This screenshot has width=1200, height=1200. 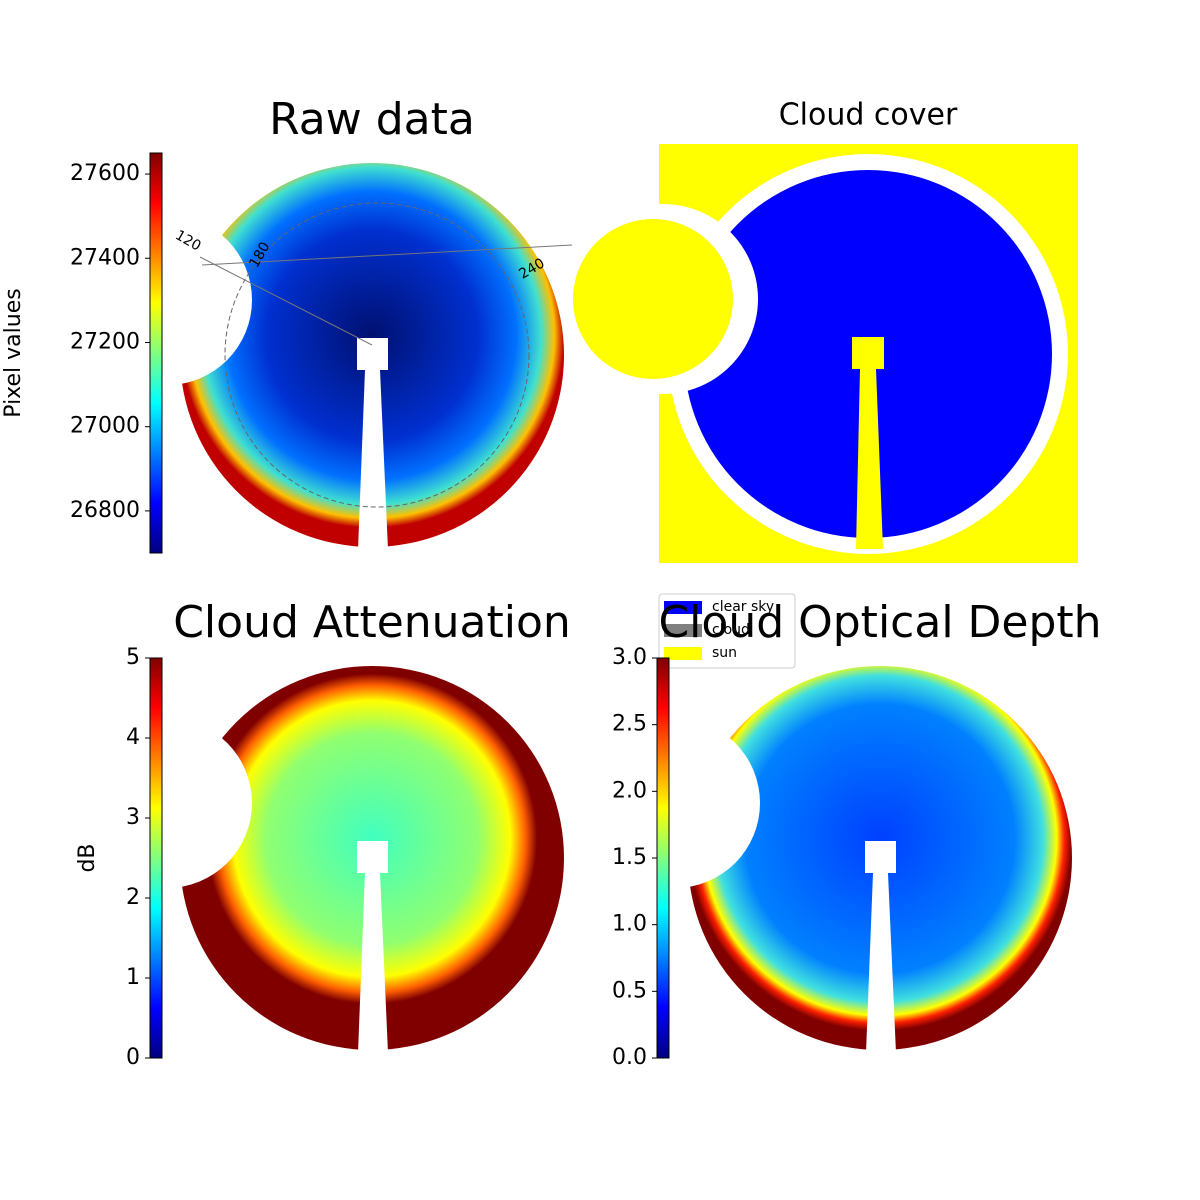 What do you see at coordinates (629, 857) in the screenshot?
I see `colorbar-tick-label: 1.5` at bounding box center [629, 857].